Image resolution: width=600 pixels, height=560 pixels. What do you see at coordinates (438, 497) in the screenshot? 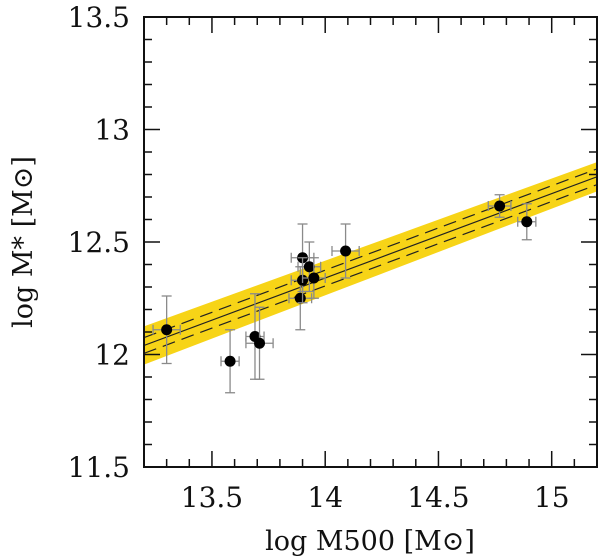
I see `x-tick-label: 14.5` at bounding box center [438, 497].